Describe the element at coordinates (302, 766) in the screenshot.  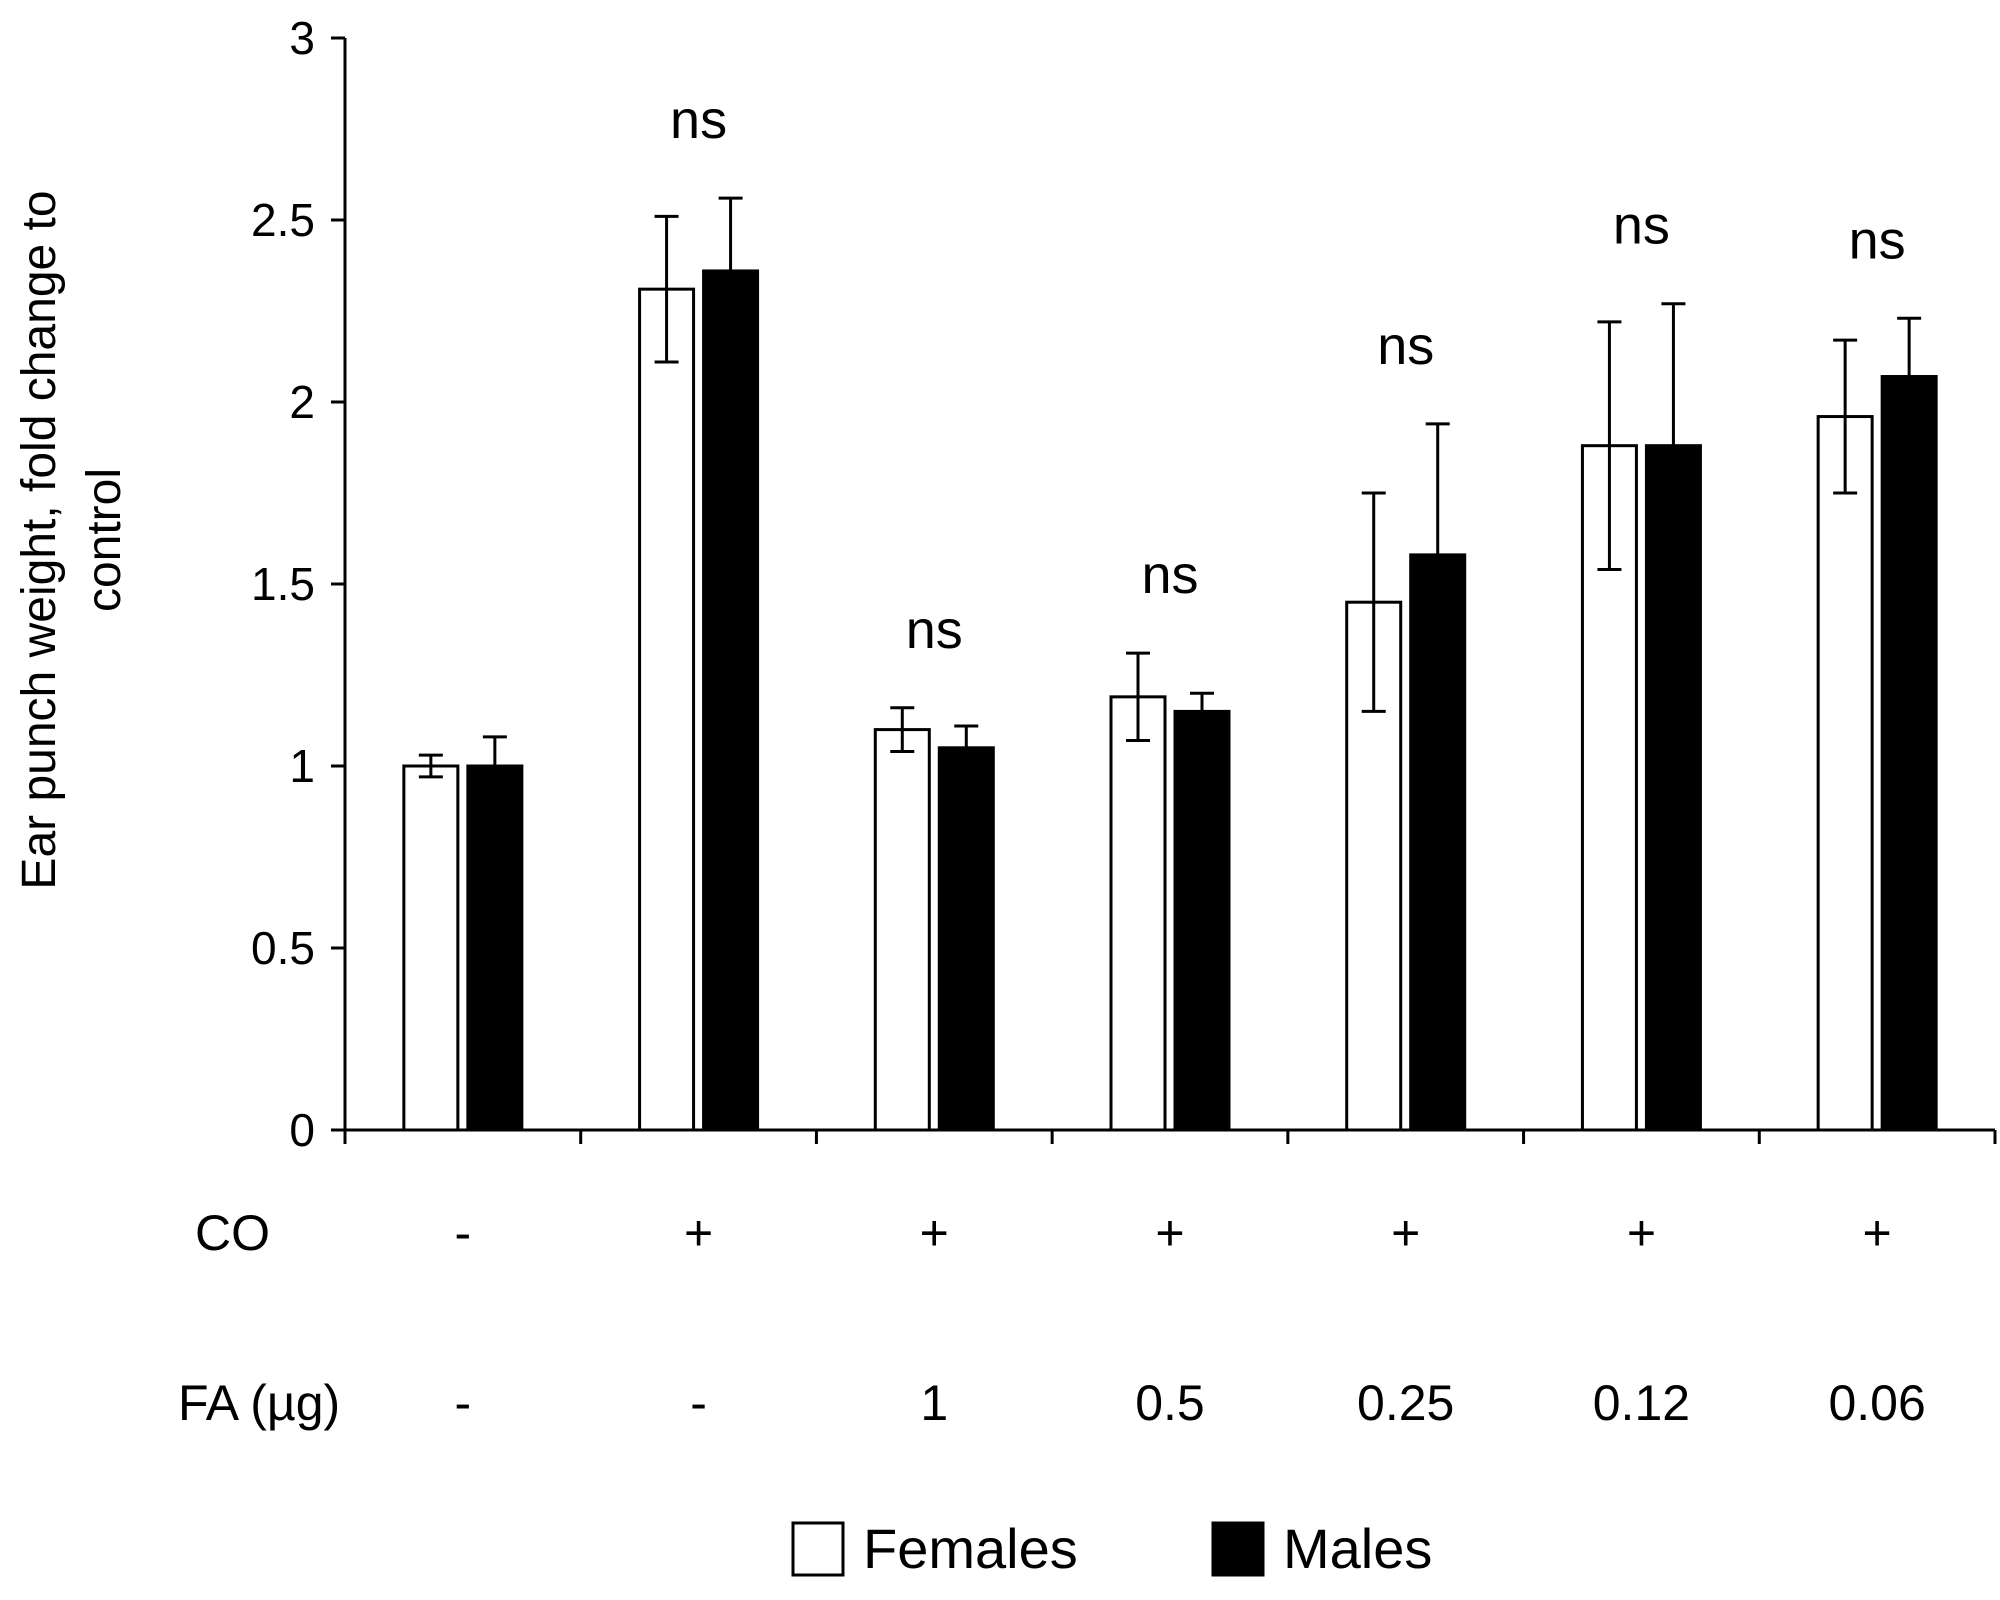
I see `y-tick-label: 1` at that location.